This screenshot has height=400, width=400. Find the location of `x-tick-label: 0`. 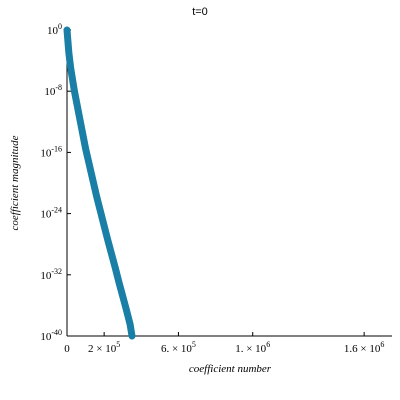

x-tick-label: 0 is located at coordinates (67, 349).